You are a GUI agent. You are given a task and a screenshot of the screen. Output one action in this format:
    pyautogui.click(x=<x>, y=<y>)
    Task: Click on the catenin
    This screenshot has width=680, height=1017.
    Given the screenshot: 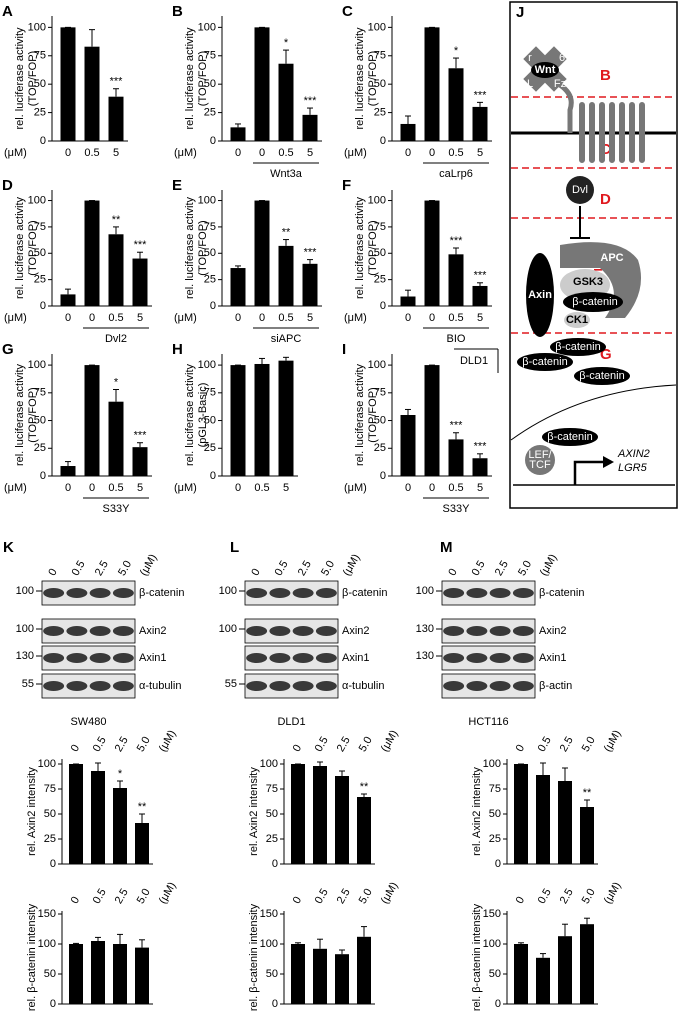 What is the action you would take?
    pyautogui.click(x=545, y=362)
    